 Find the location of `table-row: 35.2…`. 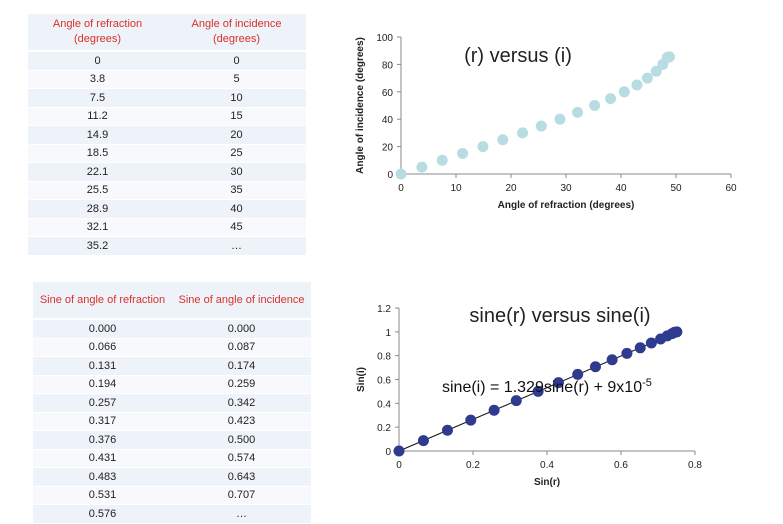

table-row: 35.2… is located at coordinates (167, 245).